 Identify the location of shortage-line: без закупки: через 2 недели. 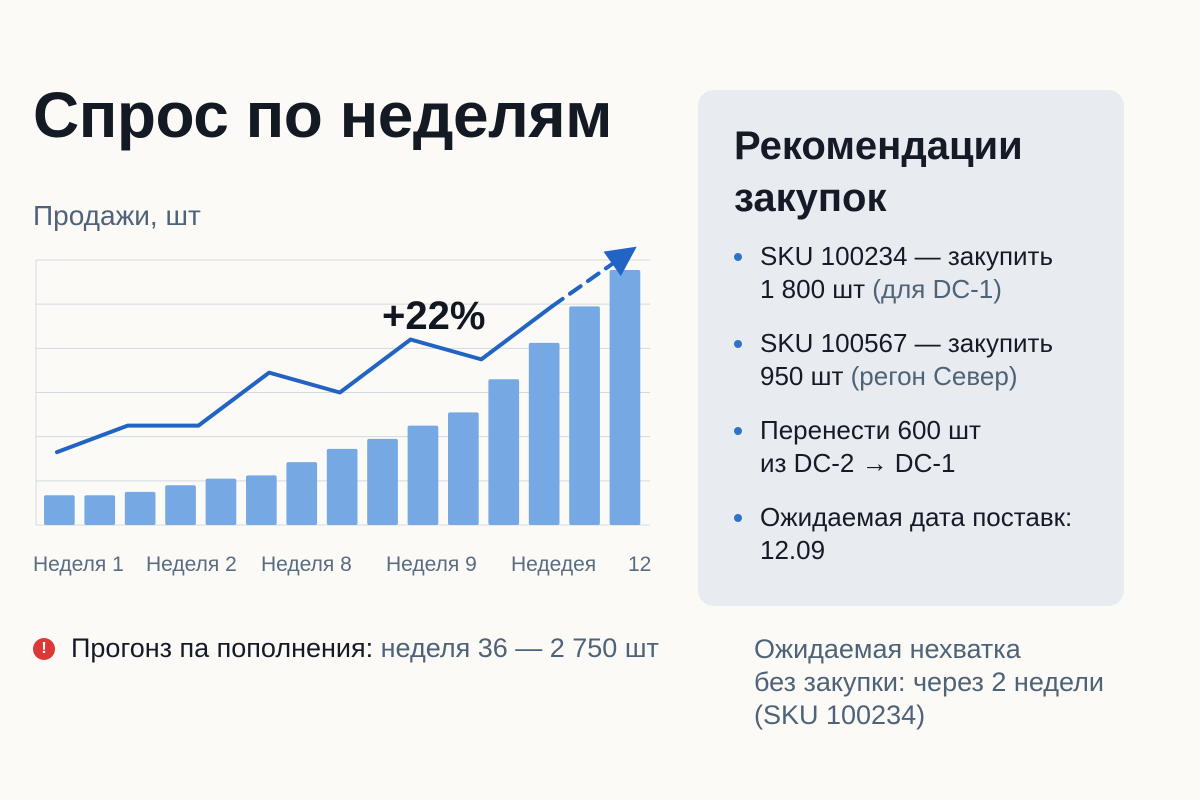
(929, 682).